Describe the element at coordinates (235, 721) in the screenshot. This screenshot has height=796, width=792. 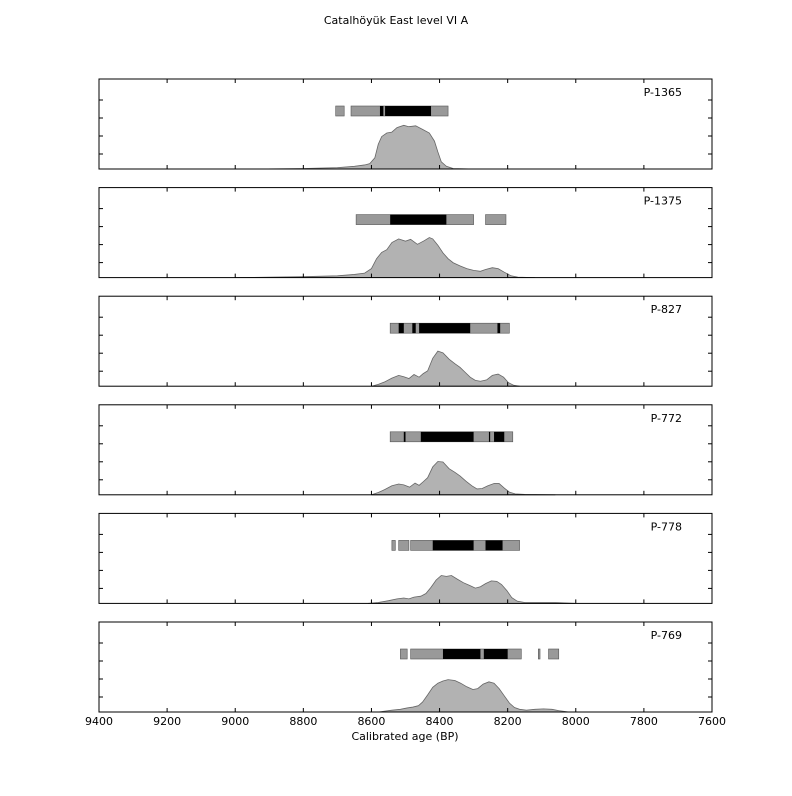
I see `x-tick-label: 9000` at that location.